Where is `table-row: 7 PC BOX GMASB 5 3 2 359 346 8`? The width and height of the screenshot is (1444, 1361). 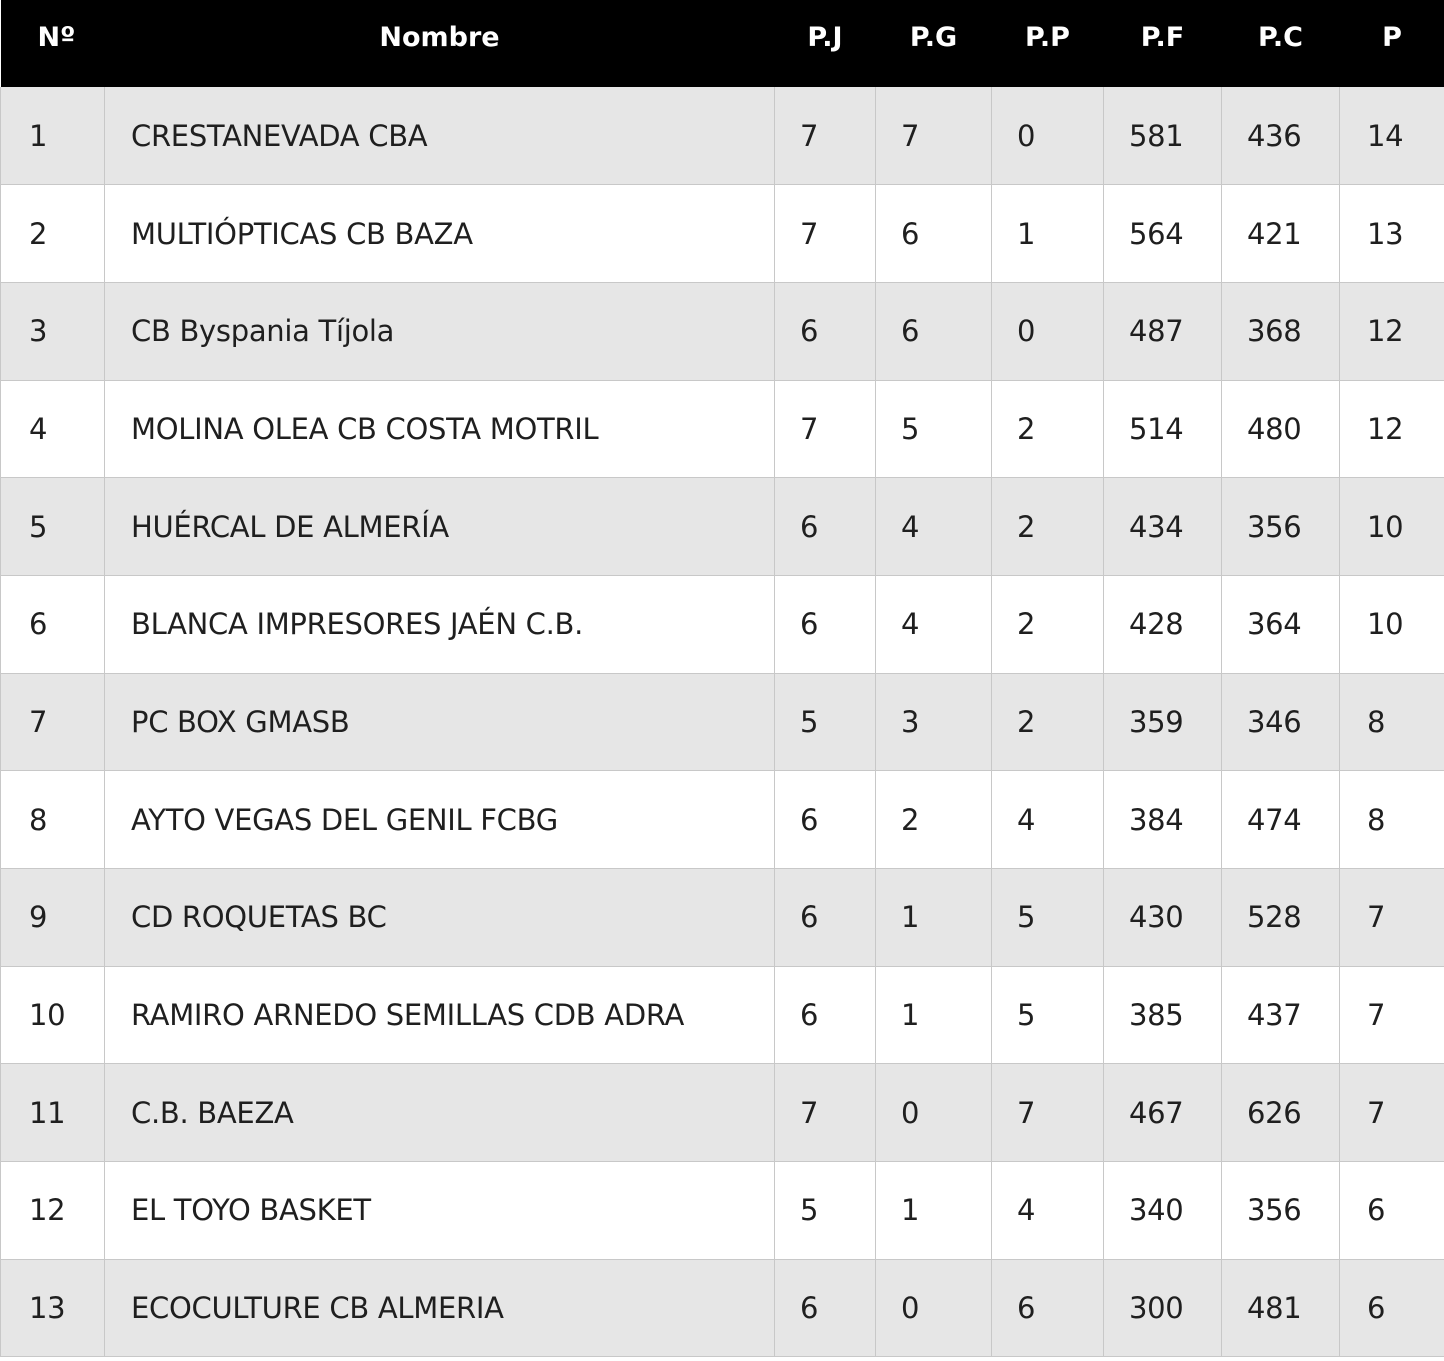 table-row: 7 PC BOX GMASB 5 3 2 359 346 8 is located at coordinates (722, 722).